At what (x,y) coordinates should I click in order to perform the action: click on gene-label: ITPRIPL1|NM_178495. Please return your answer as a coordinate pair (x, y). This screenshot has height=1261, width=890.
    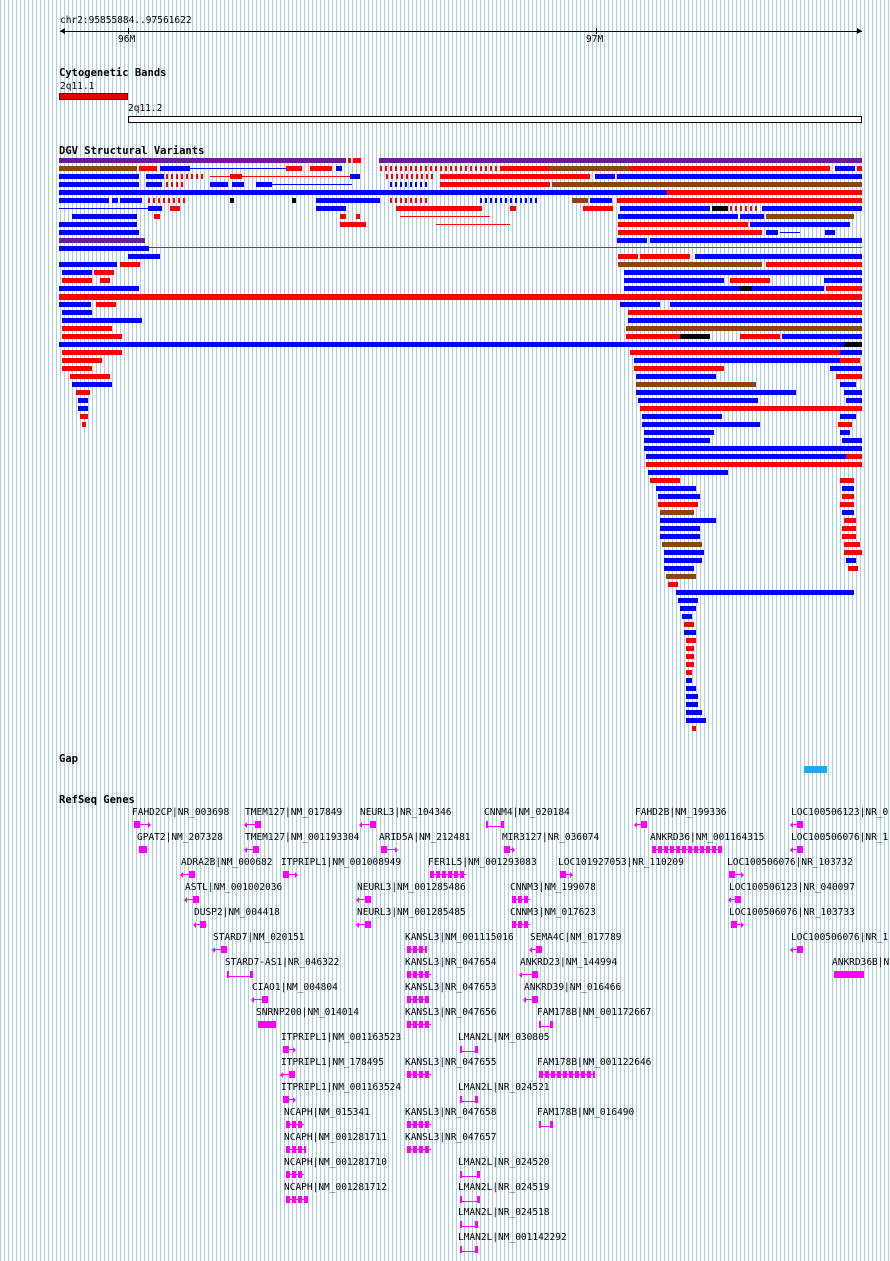
    Looking at the image, I should click on (332, 1062).